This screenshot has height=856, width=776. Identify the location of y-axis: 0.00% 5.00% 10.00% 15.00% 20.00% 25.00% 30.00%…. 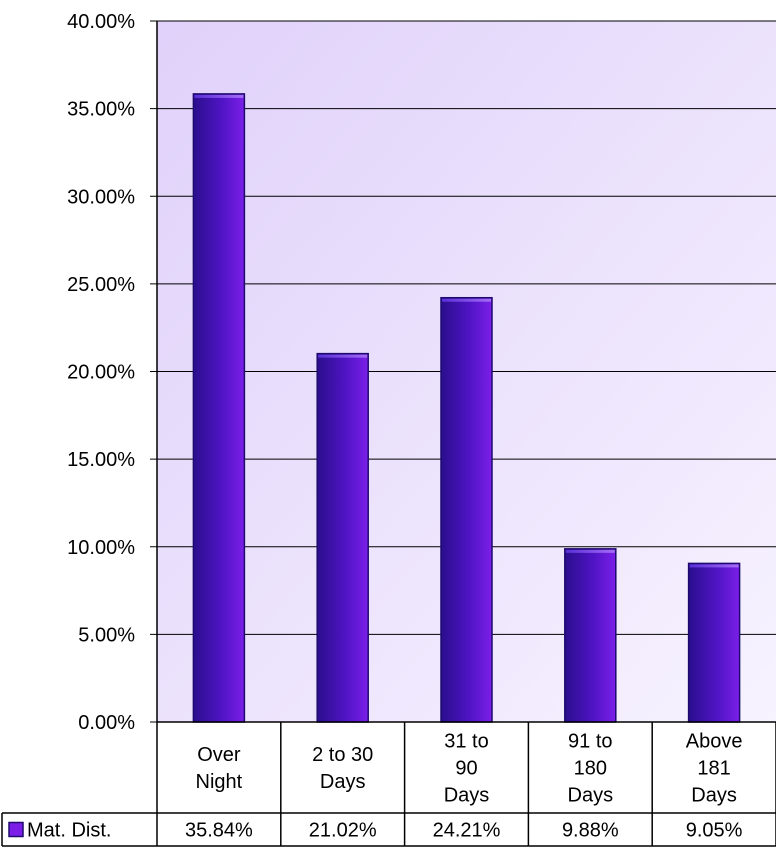
(112, 372).